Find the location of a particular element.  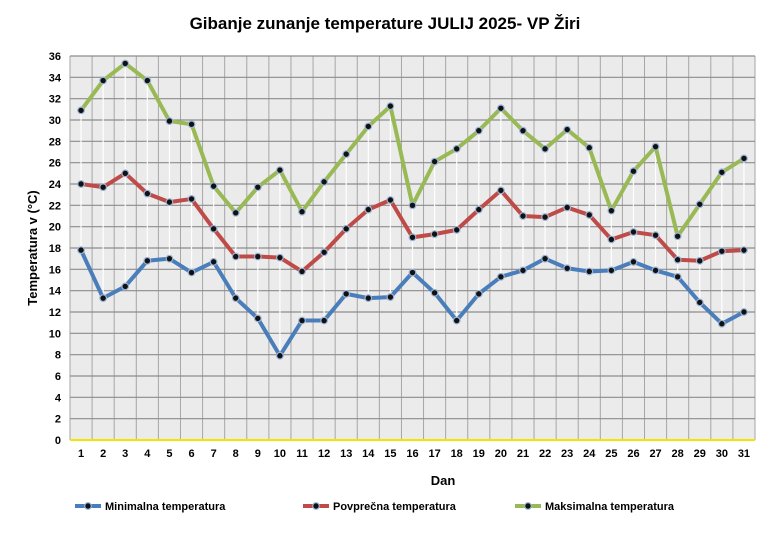

x-tick-label: 12 is located at coordinates (324, 454).